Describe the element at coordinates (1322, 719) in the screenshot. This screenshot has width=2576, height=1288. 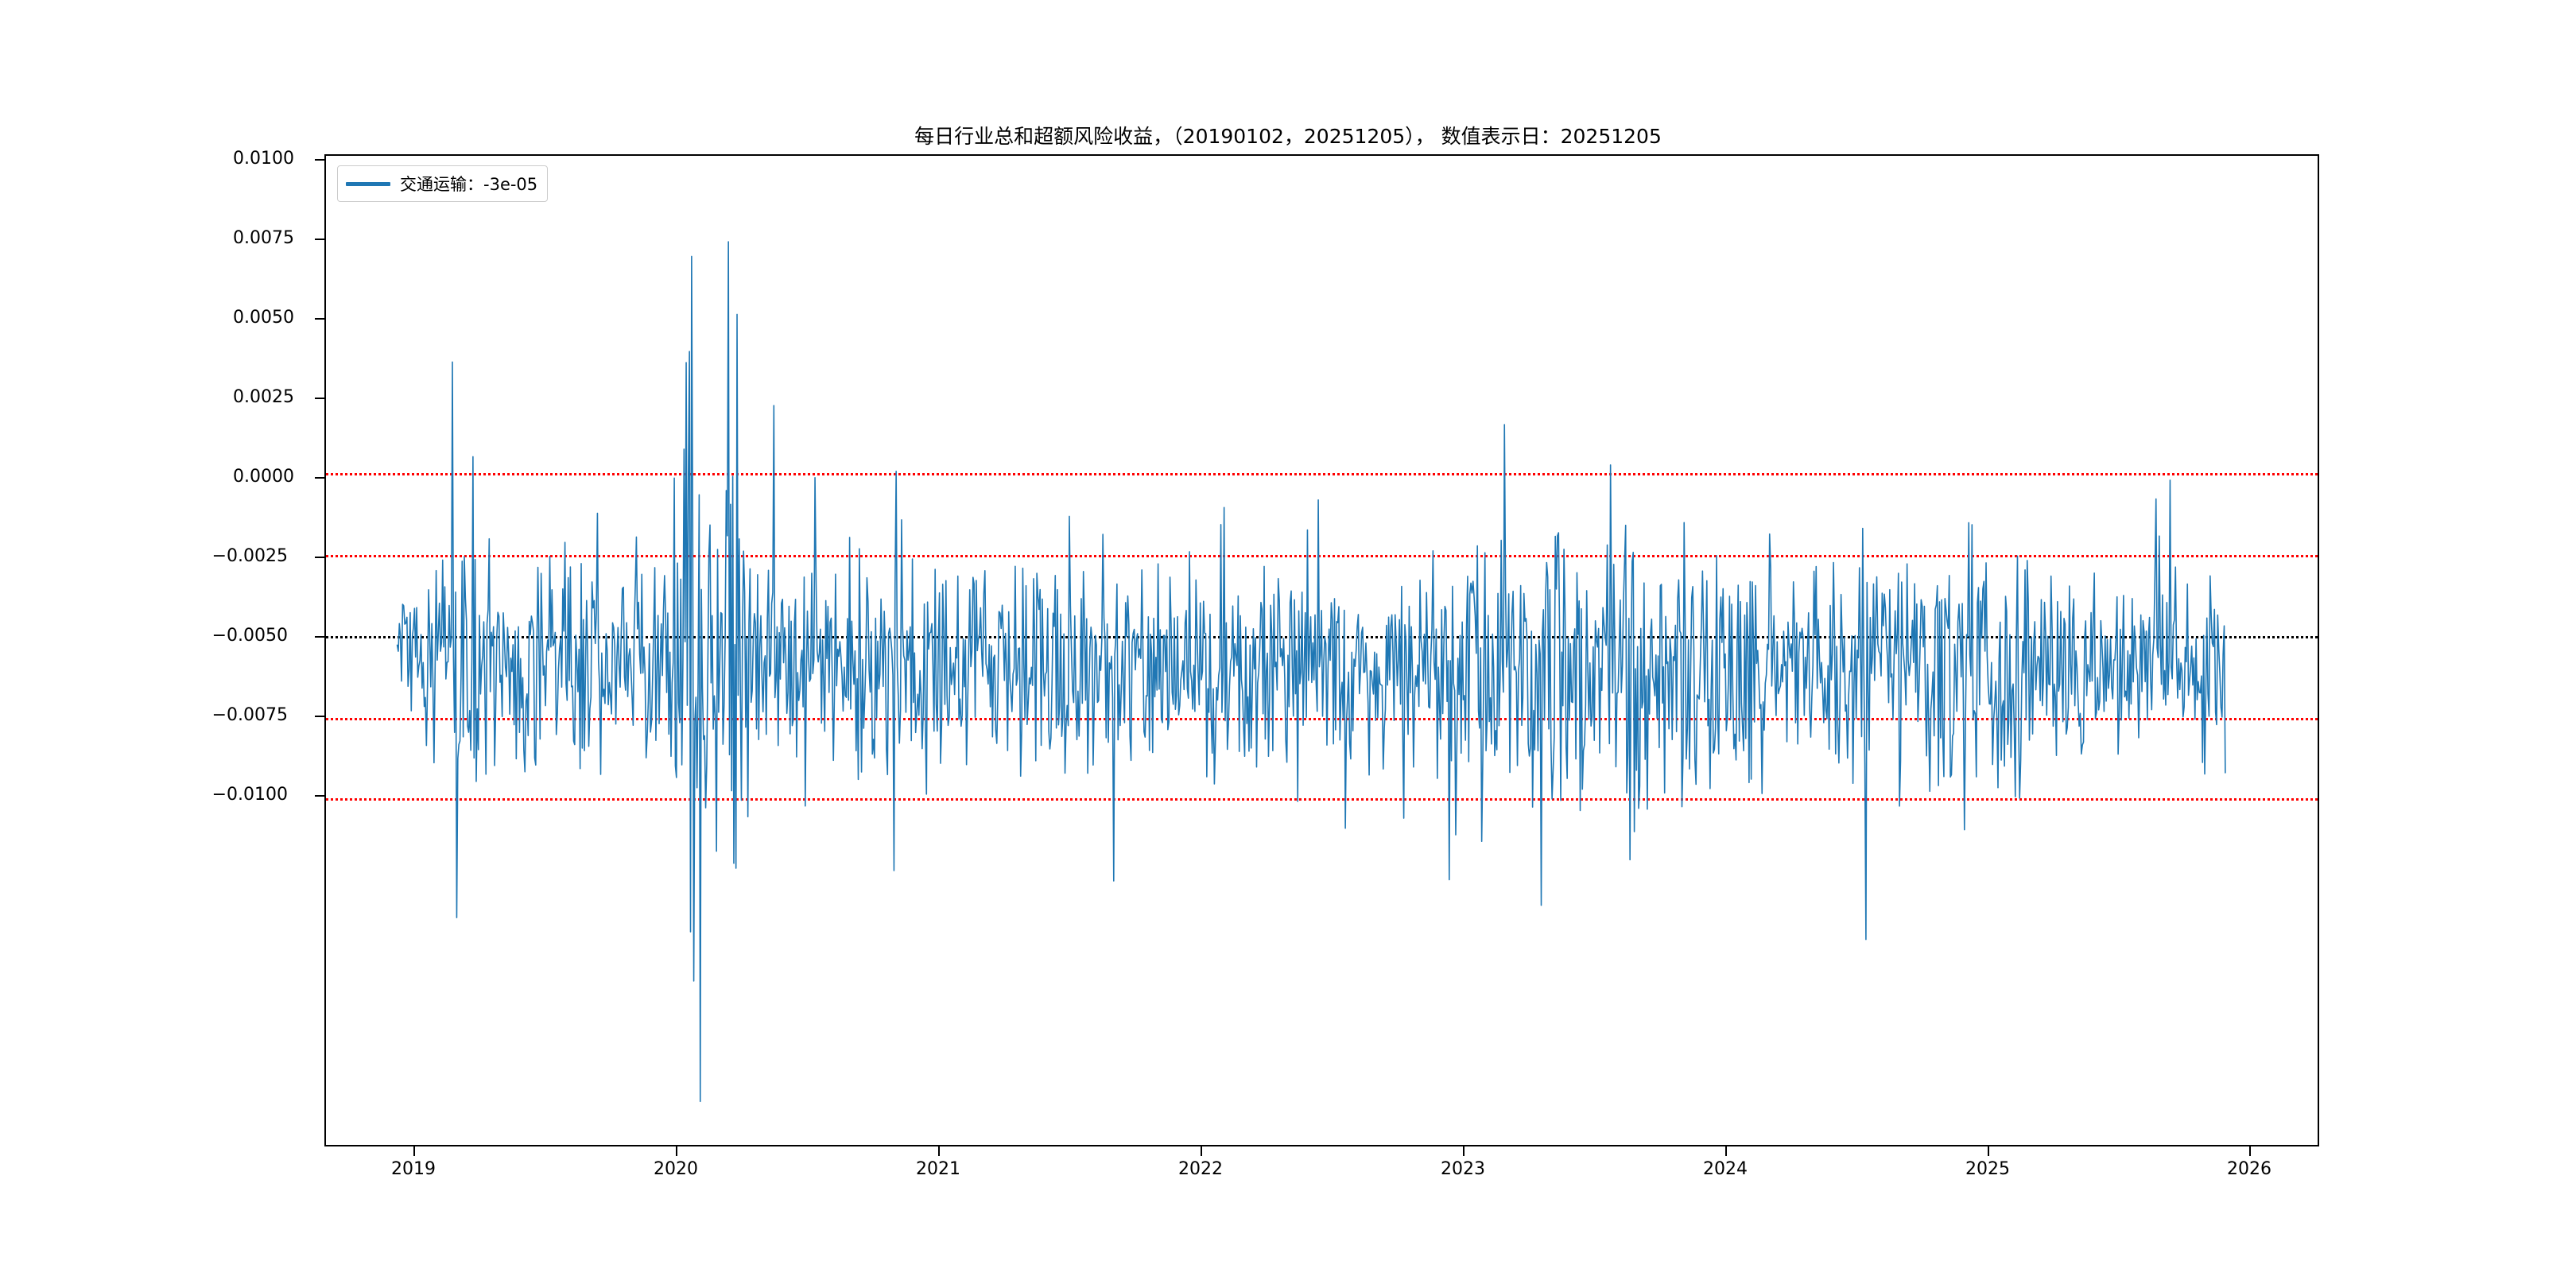
I see `lower-inner-band-line` at that location.